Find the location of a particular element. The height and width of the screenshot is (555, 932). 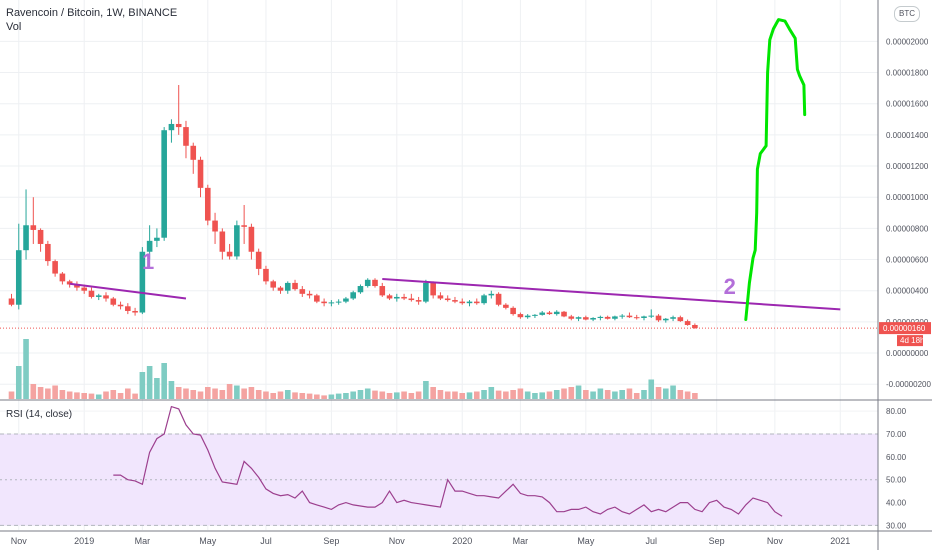

projection-path is located at coordinates (775, 169).